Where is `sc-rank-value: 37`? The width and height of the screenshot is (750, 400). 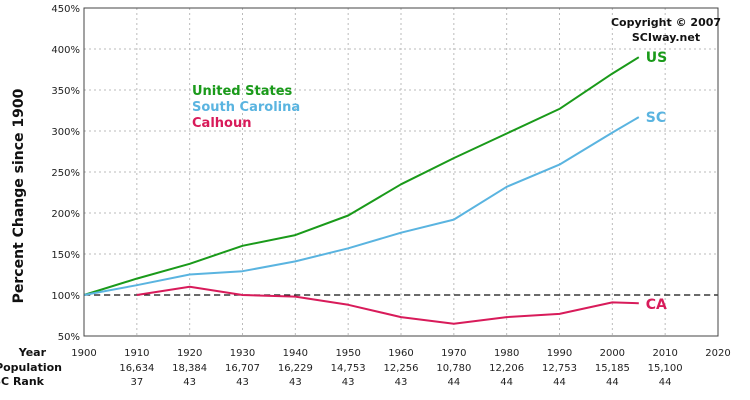
sc-rank-value: 37 is located at coordinates (136, 382).